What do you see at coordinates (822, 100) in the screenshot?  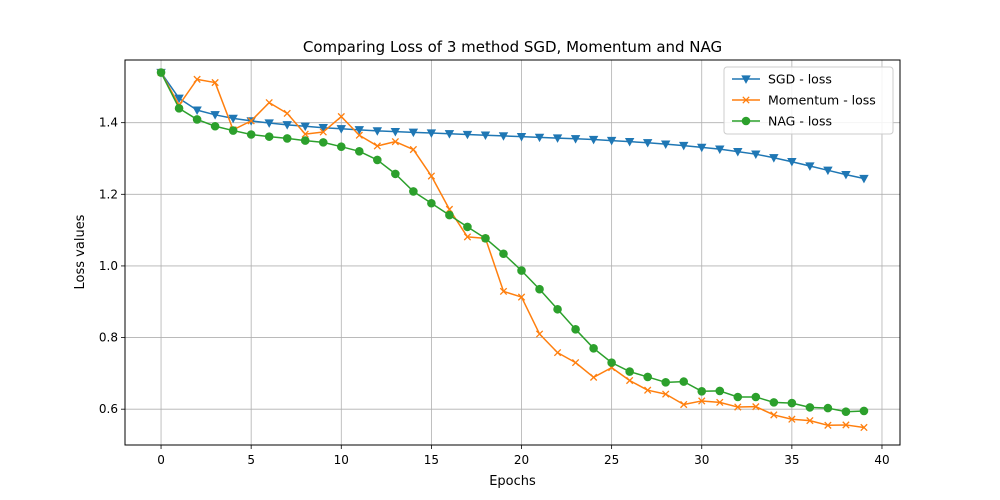 I see `legend-label: Momentum - loss` at bounding box center [822, 100].